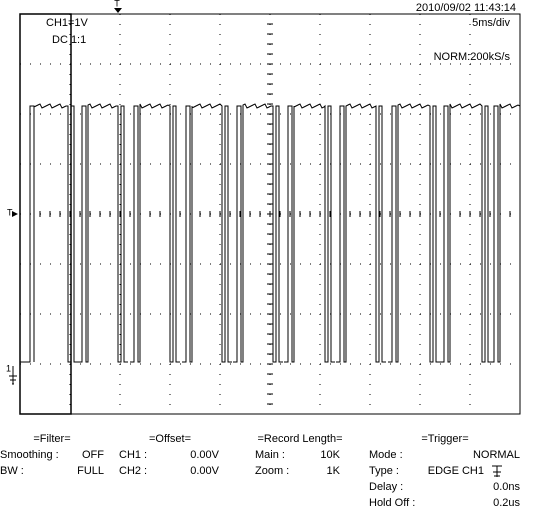 The width and height of the screenshot is (544, 512). I want to click on panel-title: =Trigger=, so click(444, 439).